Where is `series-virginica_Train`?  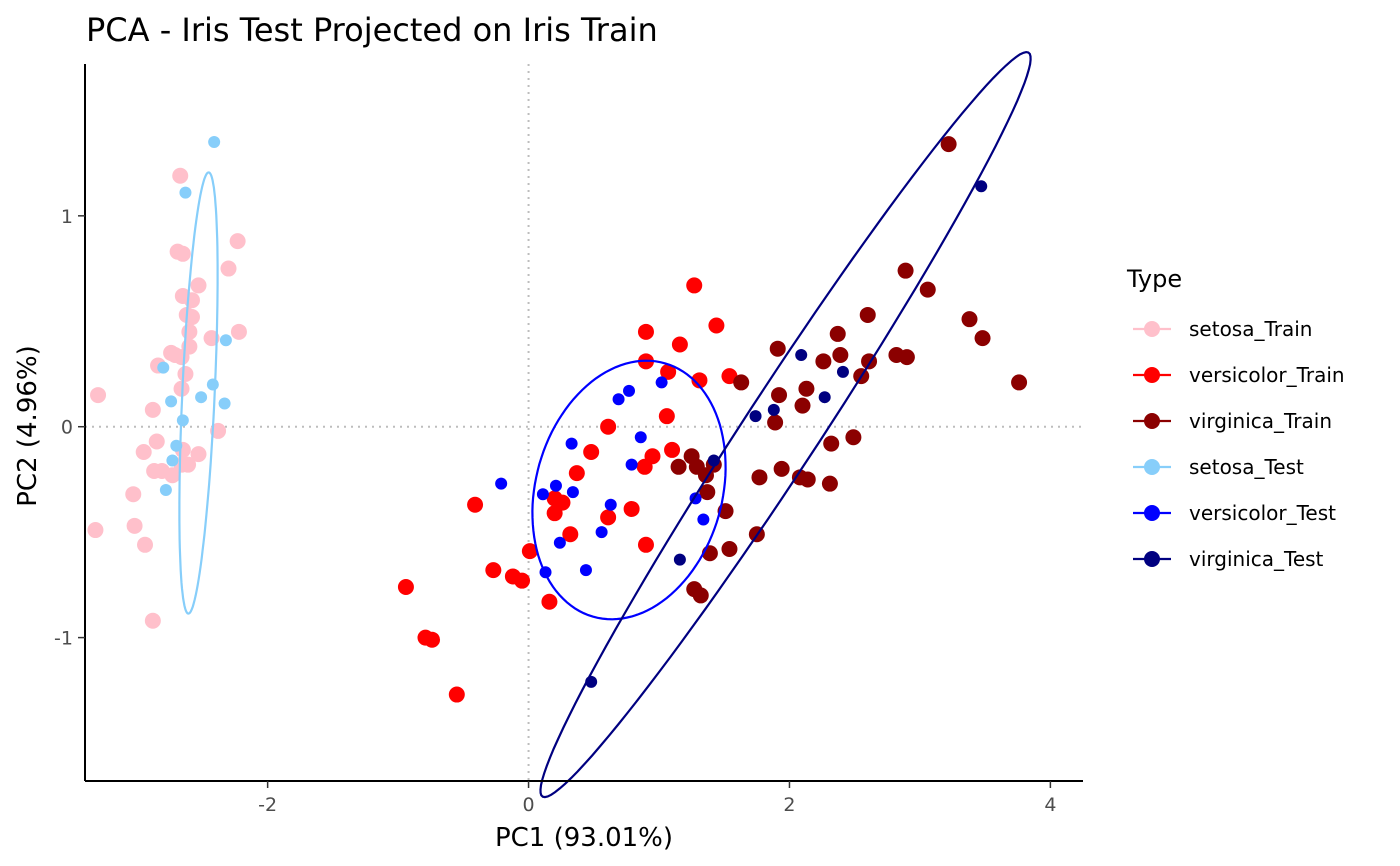 series-virginica_Train is located at coordinates (849, 370).